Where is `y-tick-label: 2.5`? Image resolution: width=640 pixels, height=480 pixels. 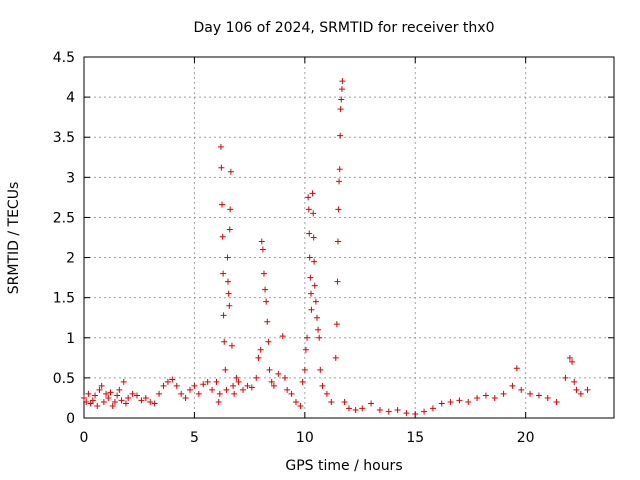 y-tick-label: 2.5 is located at coordinates (64, 218).